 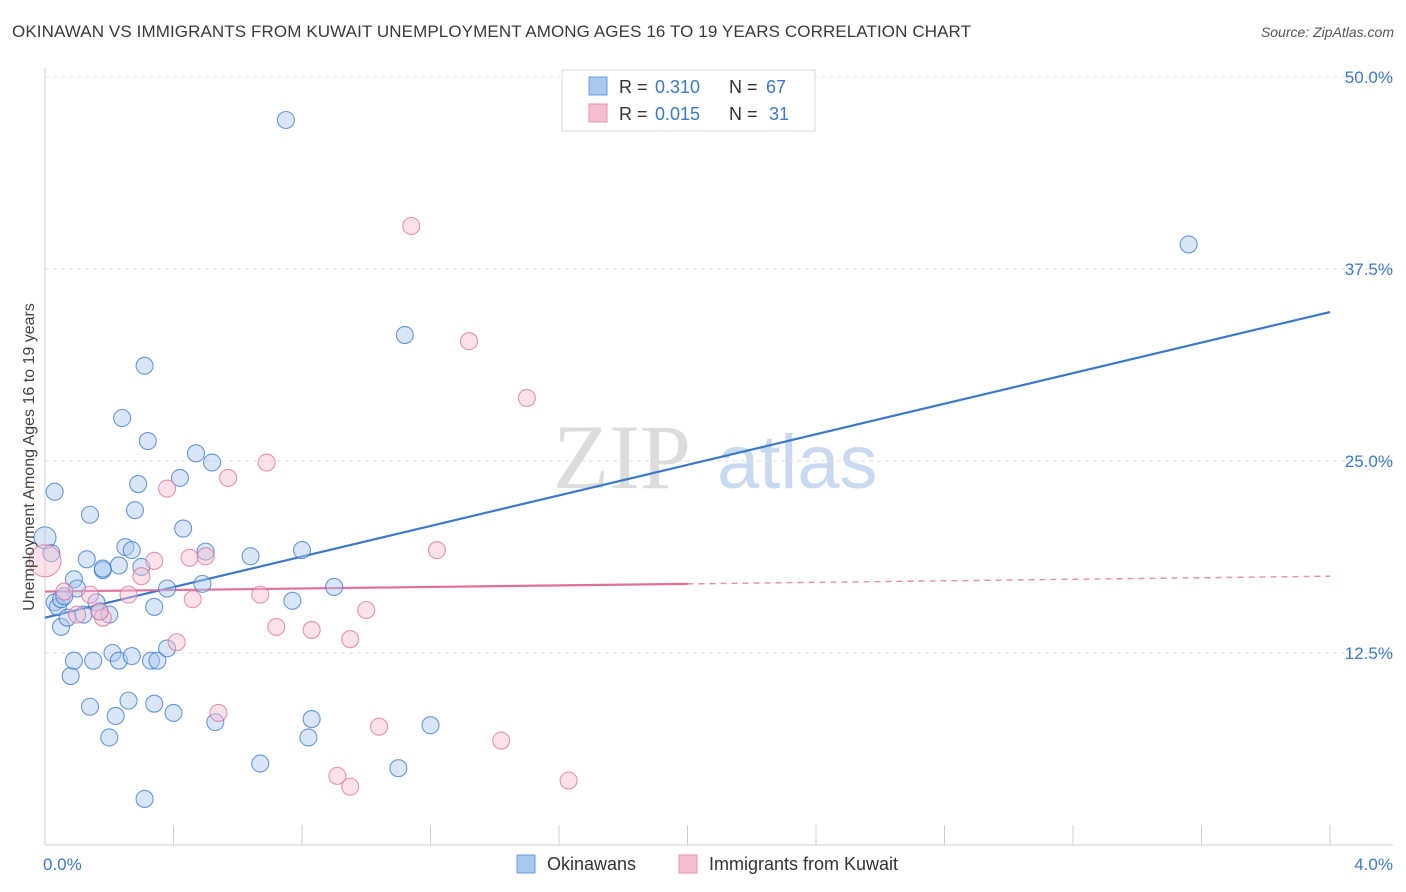 I want to click on correlation-legend: R = 0.310 N = 67 R = 0.015 N = 31, so click(x=688, y=100).